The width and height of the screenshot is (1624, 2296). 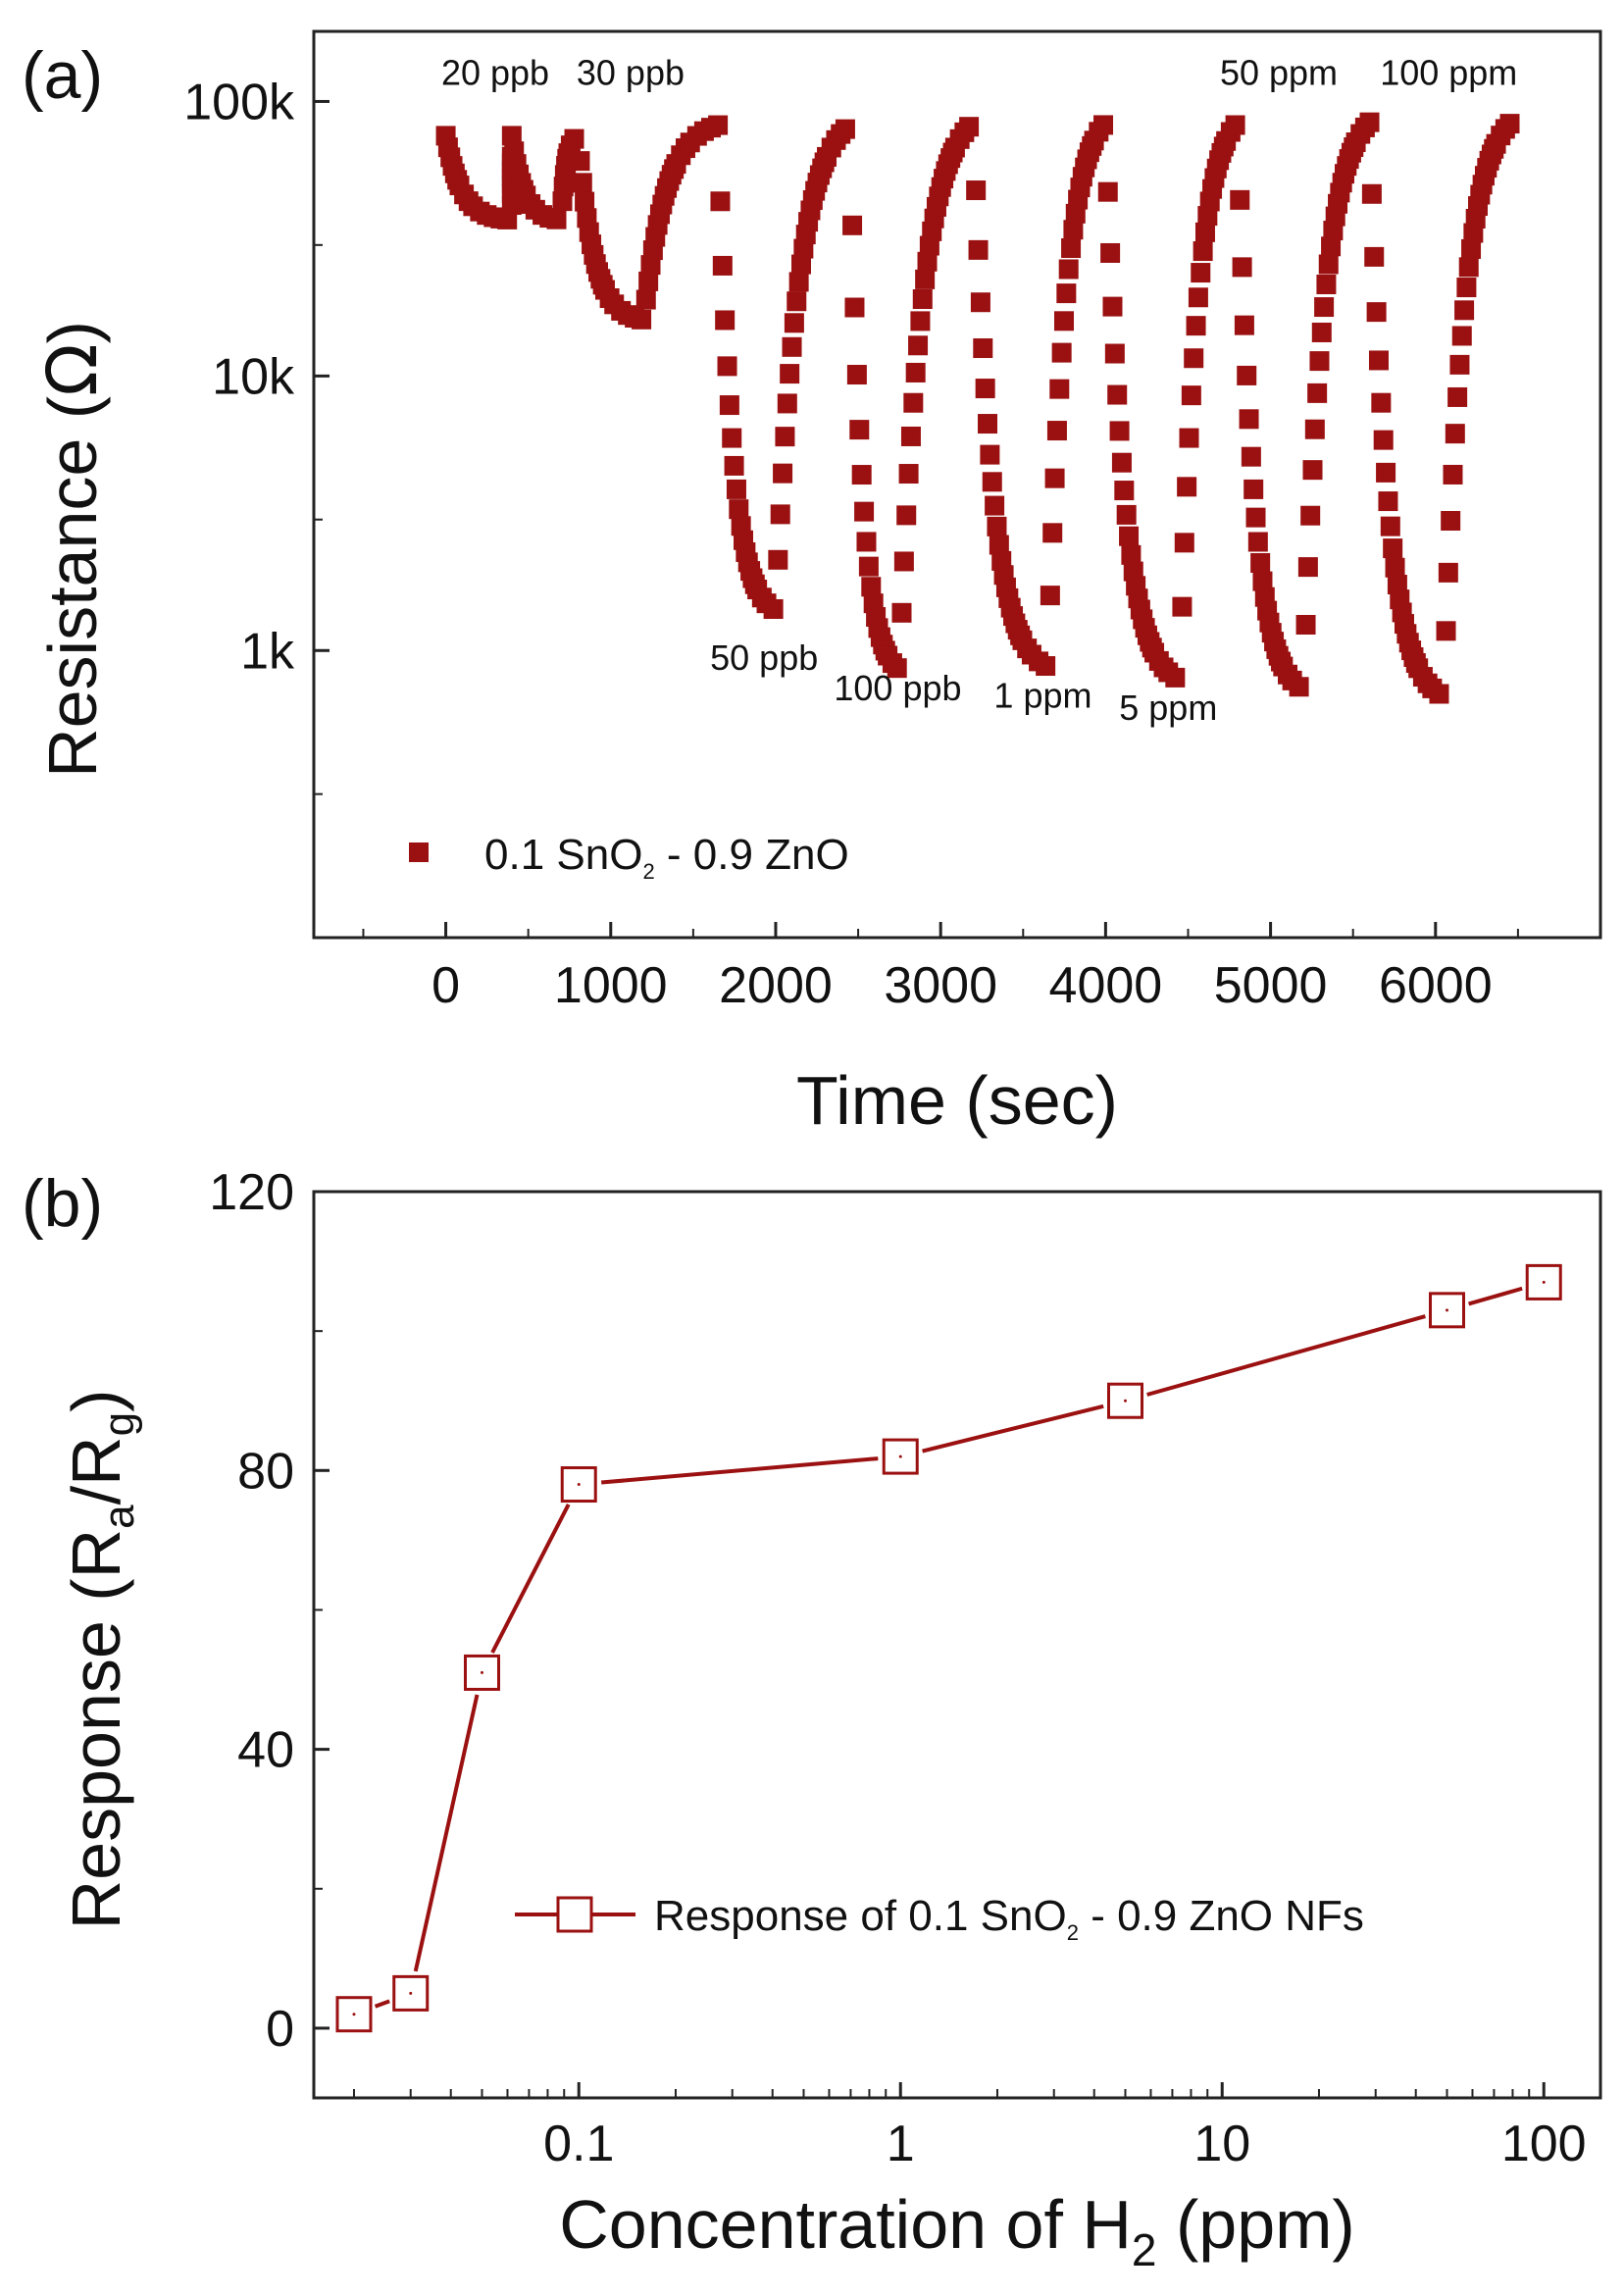 What do you see at coordinates (611, 985) in the screenshot?
I see `x-tick-label: 1000` at bounding box center [611, 985].